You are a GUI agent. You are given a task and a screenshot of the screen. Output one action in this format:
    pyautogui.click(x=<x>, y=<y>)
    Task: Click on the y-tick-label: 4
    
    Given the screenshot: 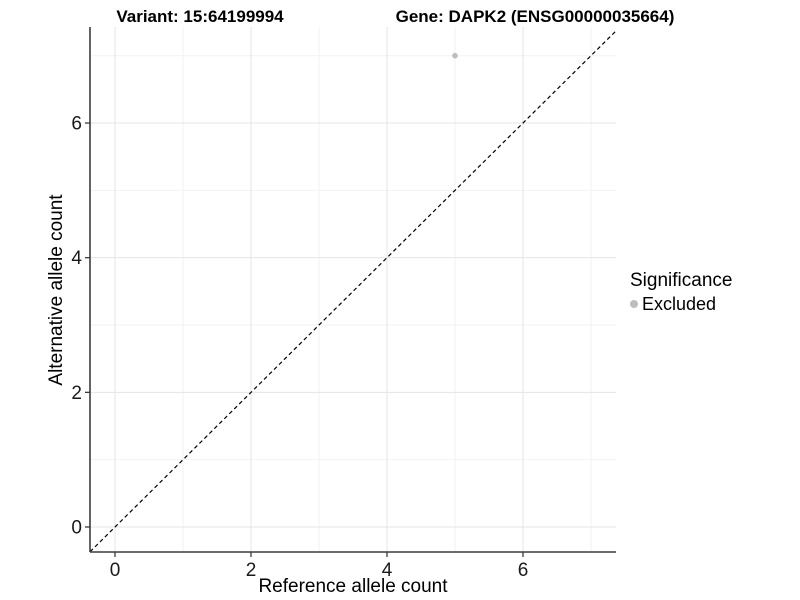 What is the action you would take?
    pyautogui.click(x=76, y=258)
    